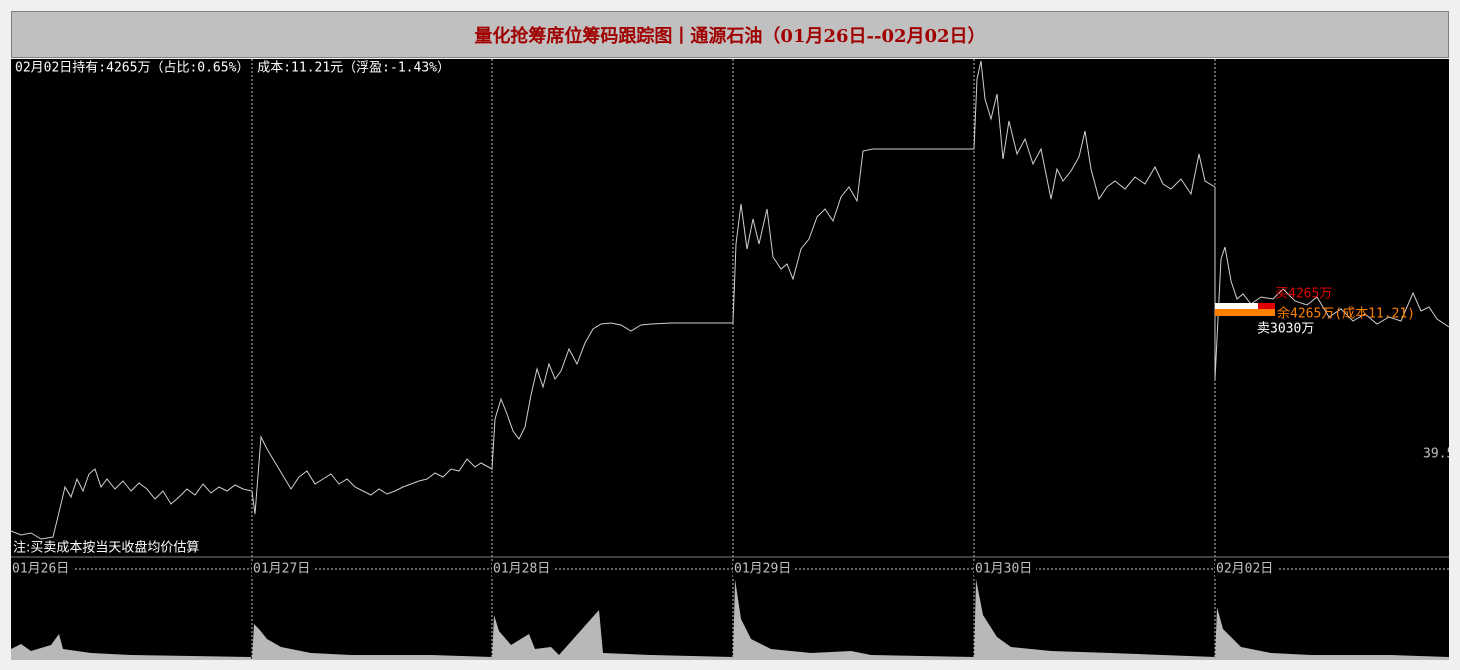 The height and width of the screenshot is (670, 1460). I want to click on date-label: 01月27日, so click(281, 569).